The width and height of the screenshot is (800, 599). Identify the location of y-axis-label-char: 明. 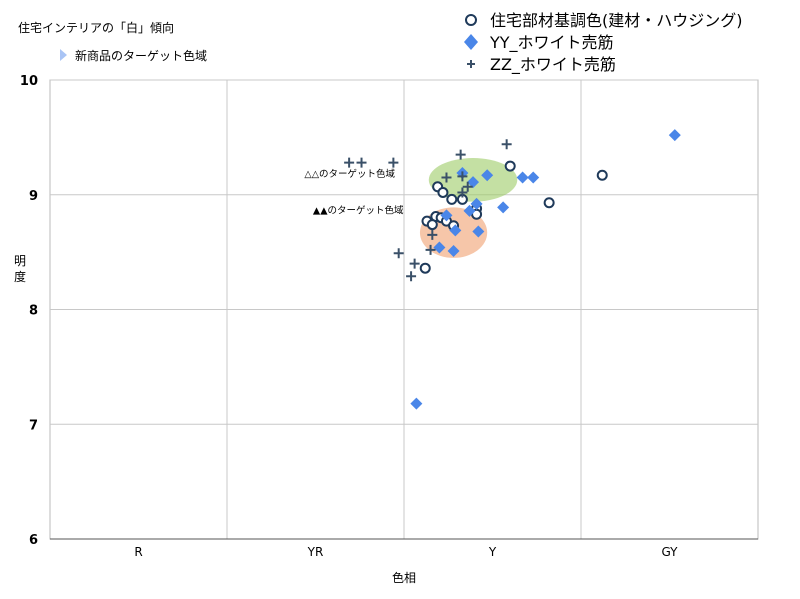
(20, 261).